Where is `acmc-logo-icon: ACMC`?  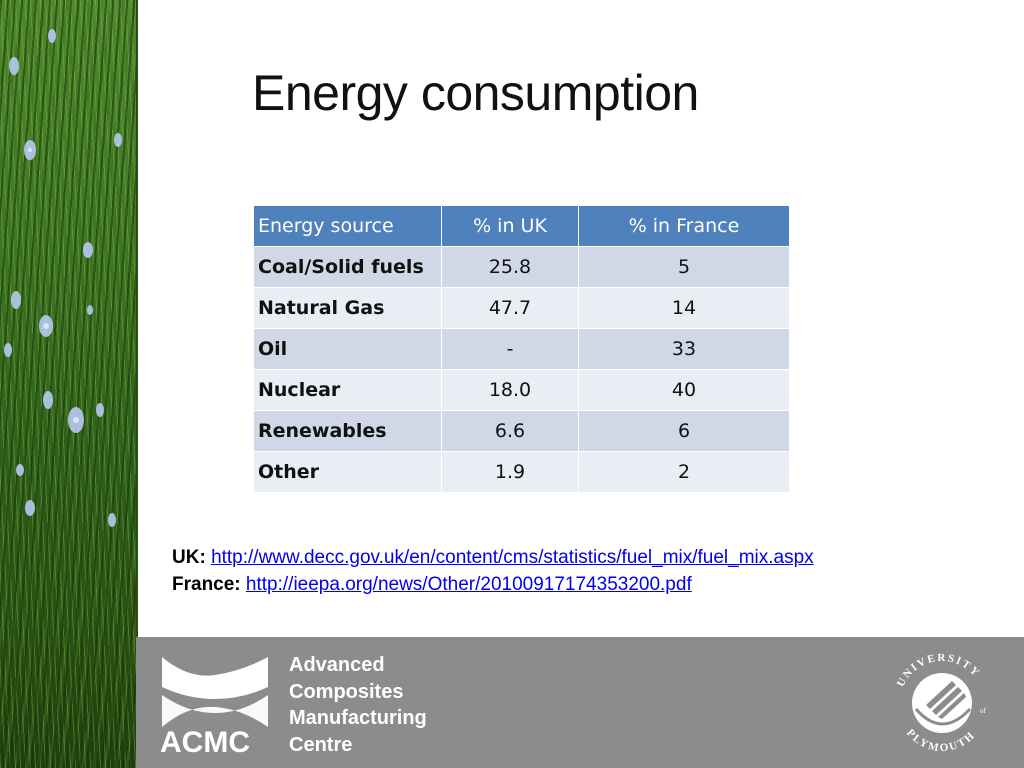
acmc-logo-icon: ACMC is located at coordinates (214, 706).